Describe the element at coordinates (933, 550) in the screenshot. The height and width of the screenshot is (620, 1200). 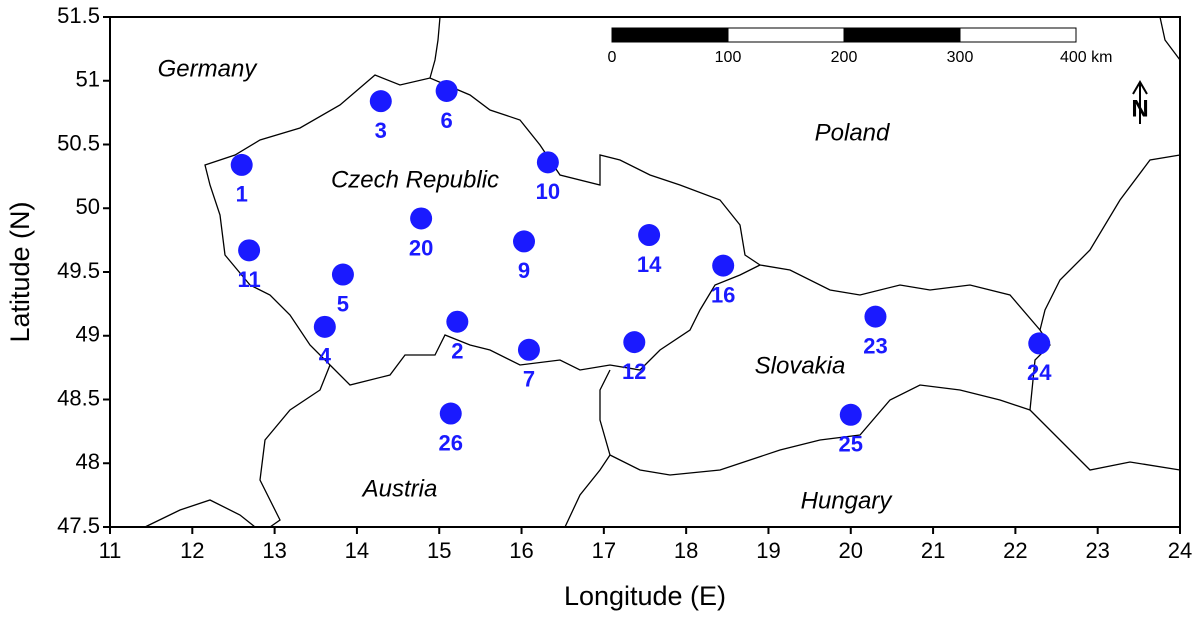
I see `x-tick-label: 21` at that location.